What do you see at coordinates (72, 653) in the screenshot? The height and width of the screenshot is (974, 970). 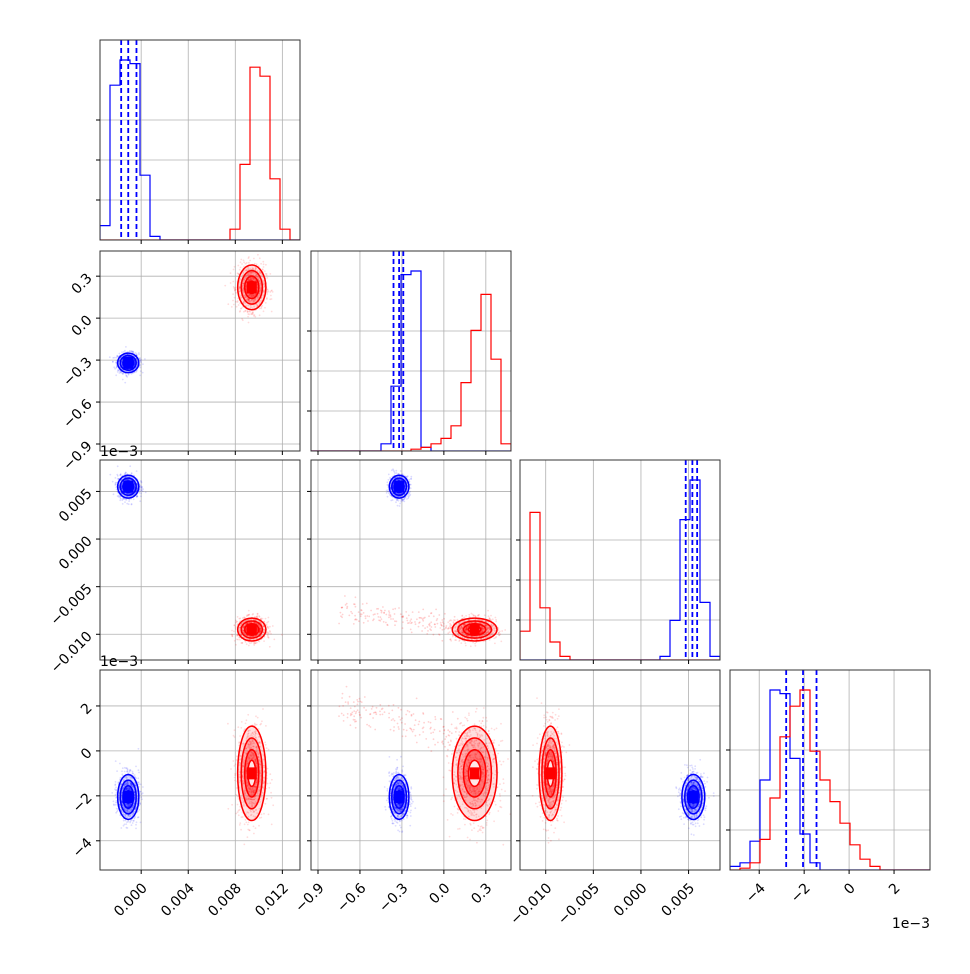 I see `y-tick-label: −0.010` at bounding box center [72, 653].